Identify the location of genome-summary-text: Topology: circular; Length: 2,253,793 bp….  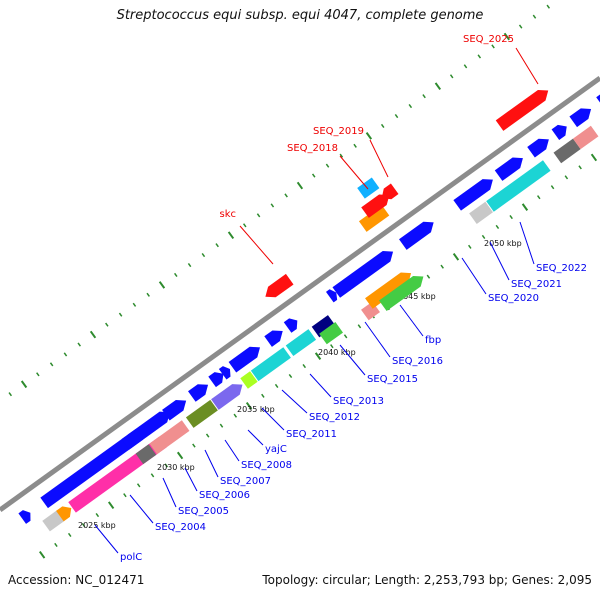
(427, 580).